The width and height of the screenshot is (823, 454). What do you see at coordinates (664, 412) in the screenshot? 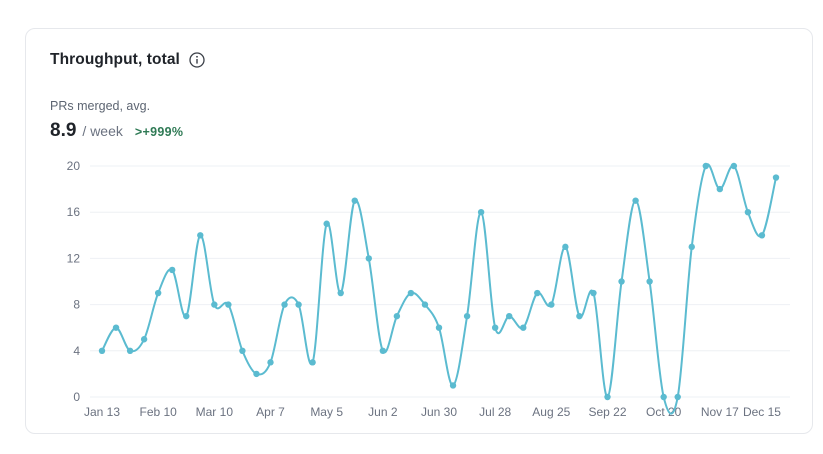
I see `x-tick-label: Oct 20` at bounding box center [664, 412].